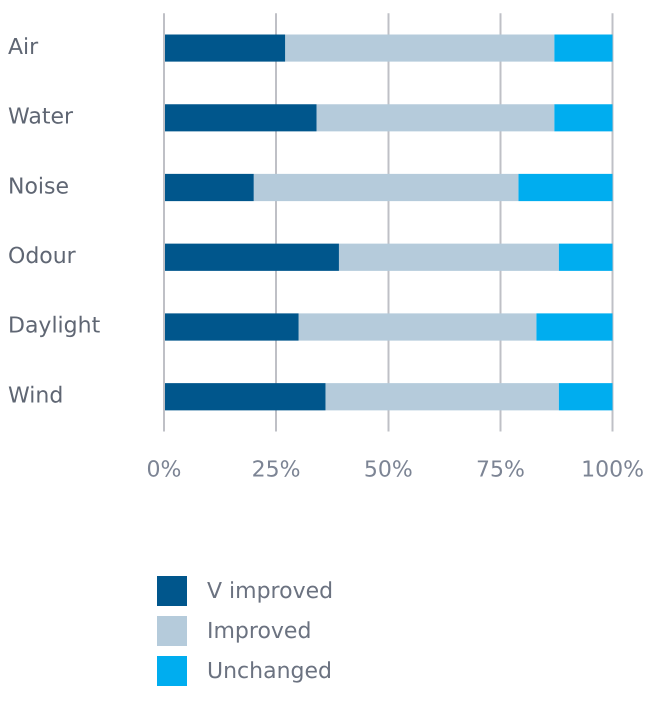  Describe the element at coordinates (500, 470) in the screenshot. I see `x-tick-label: 75%` at that location.